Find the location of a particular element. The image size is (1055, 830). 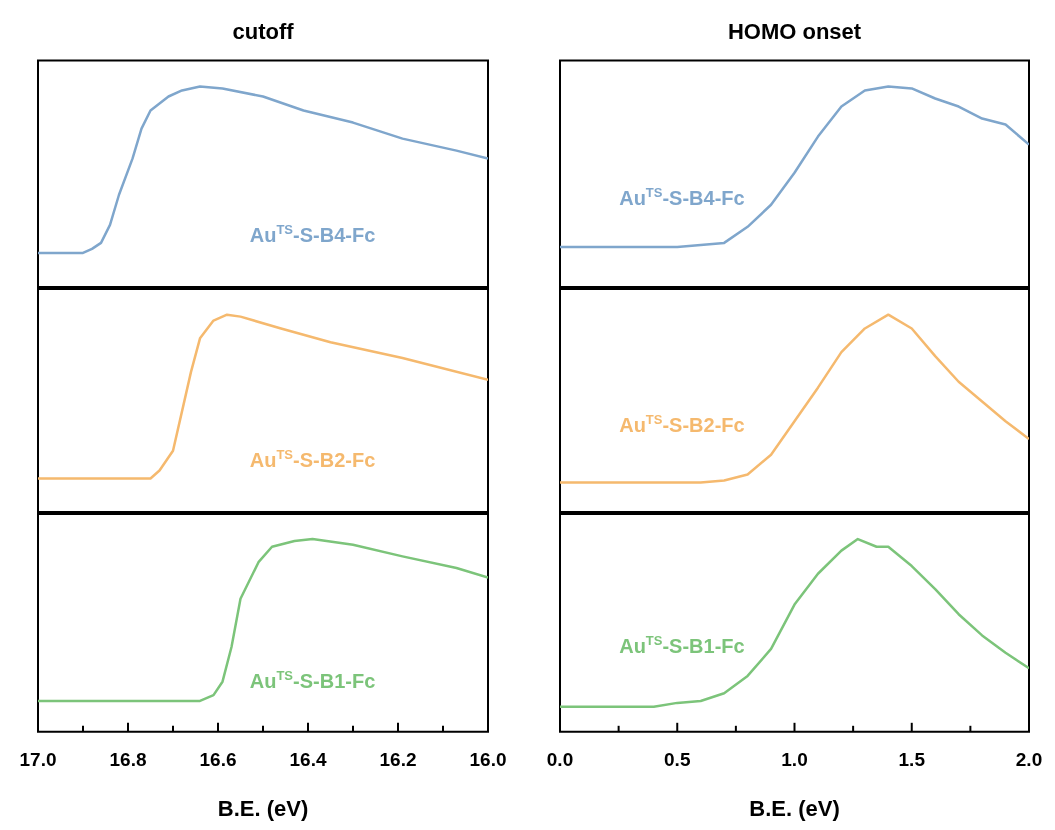

x-tick-label: 16.0 is located at coordinates (488, 760).